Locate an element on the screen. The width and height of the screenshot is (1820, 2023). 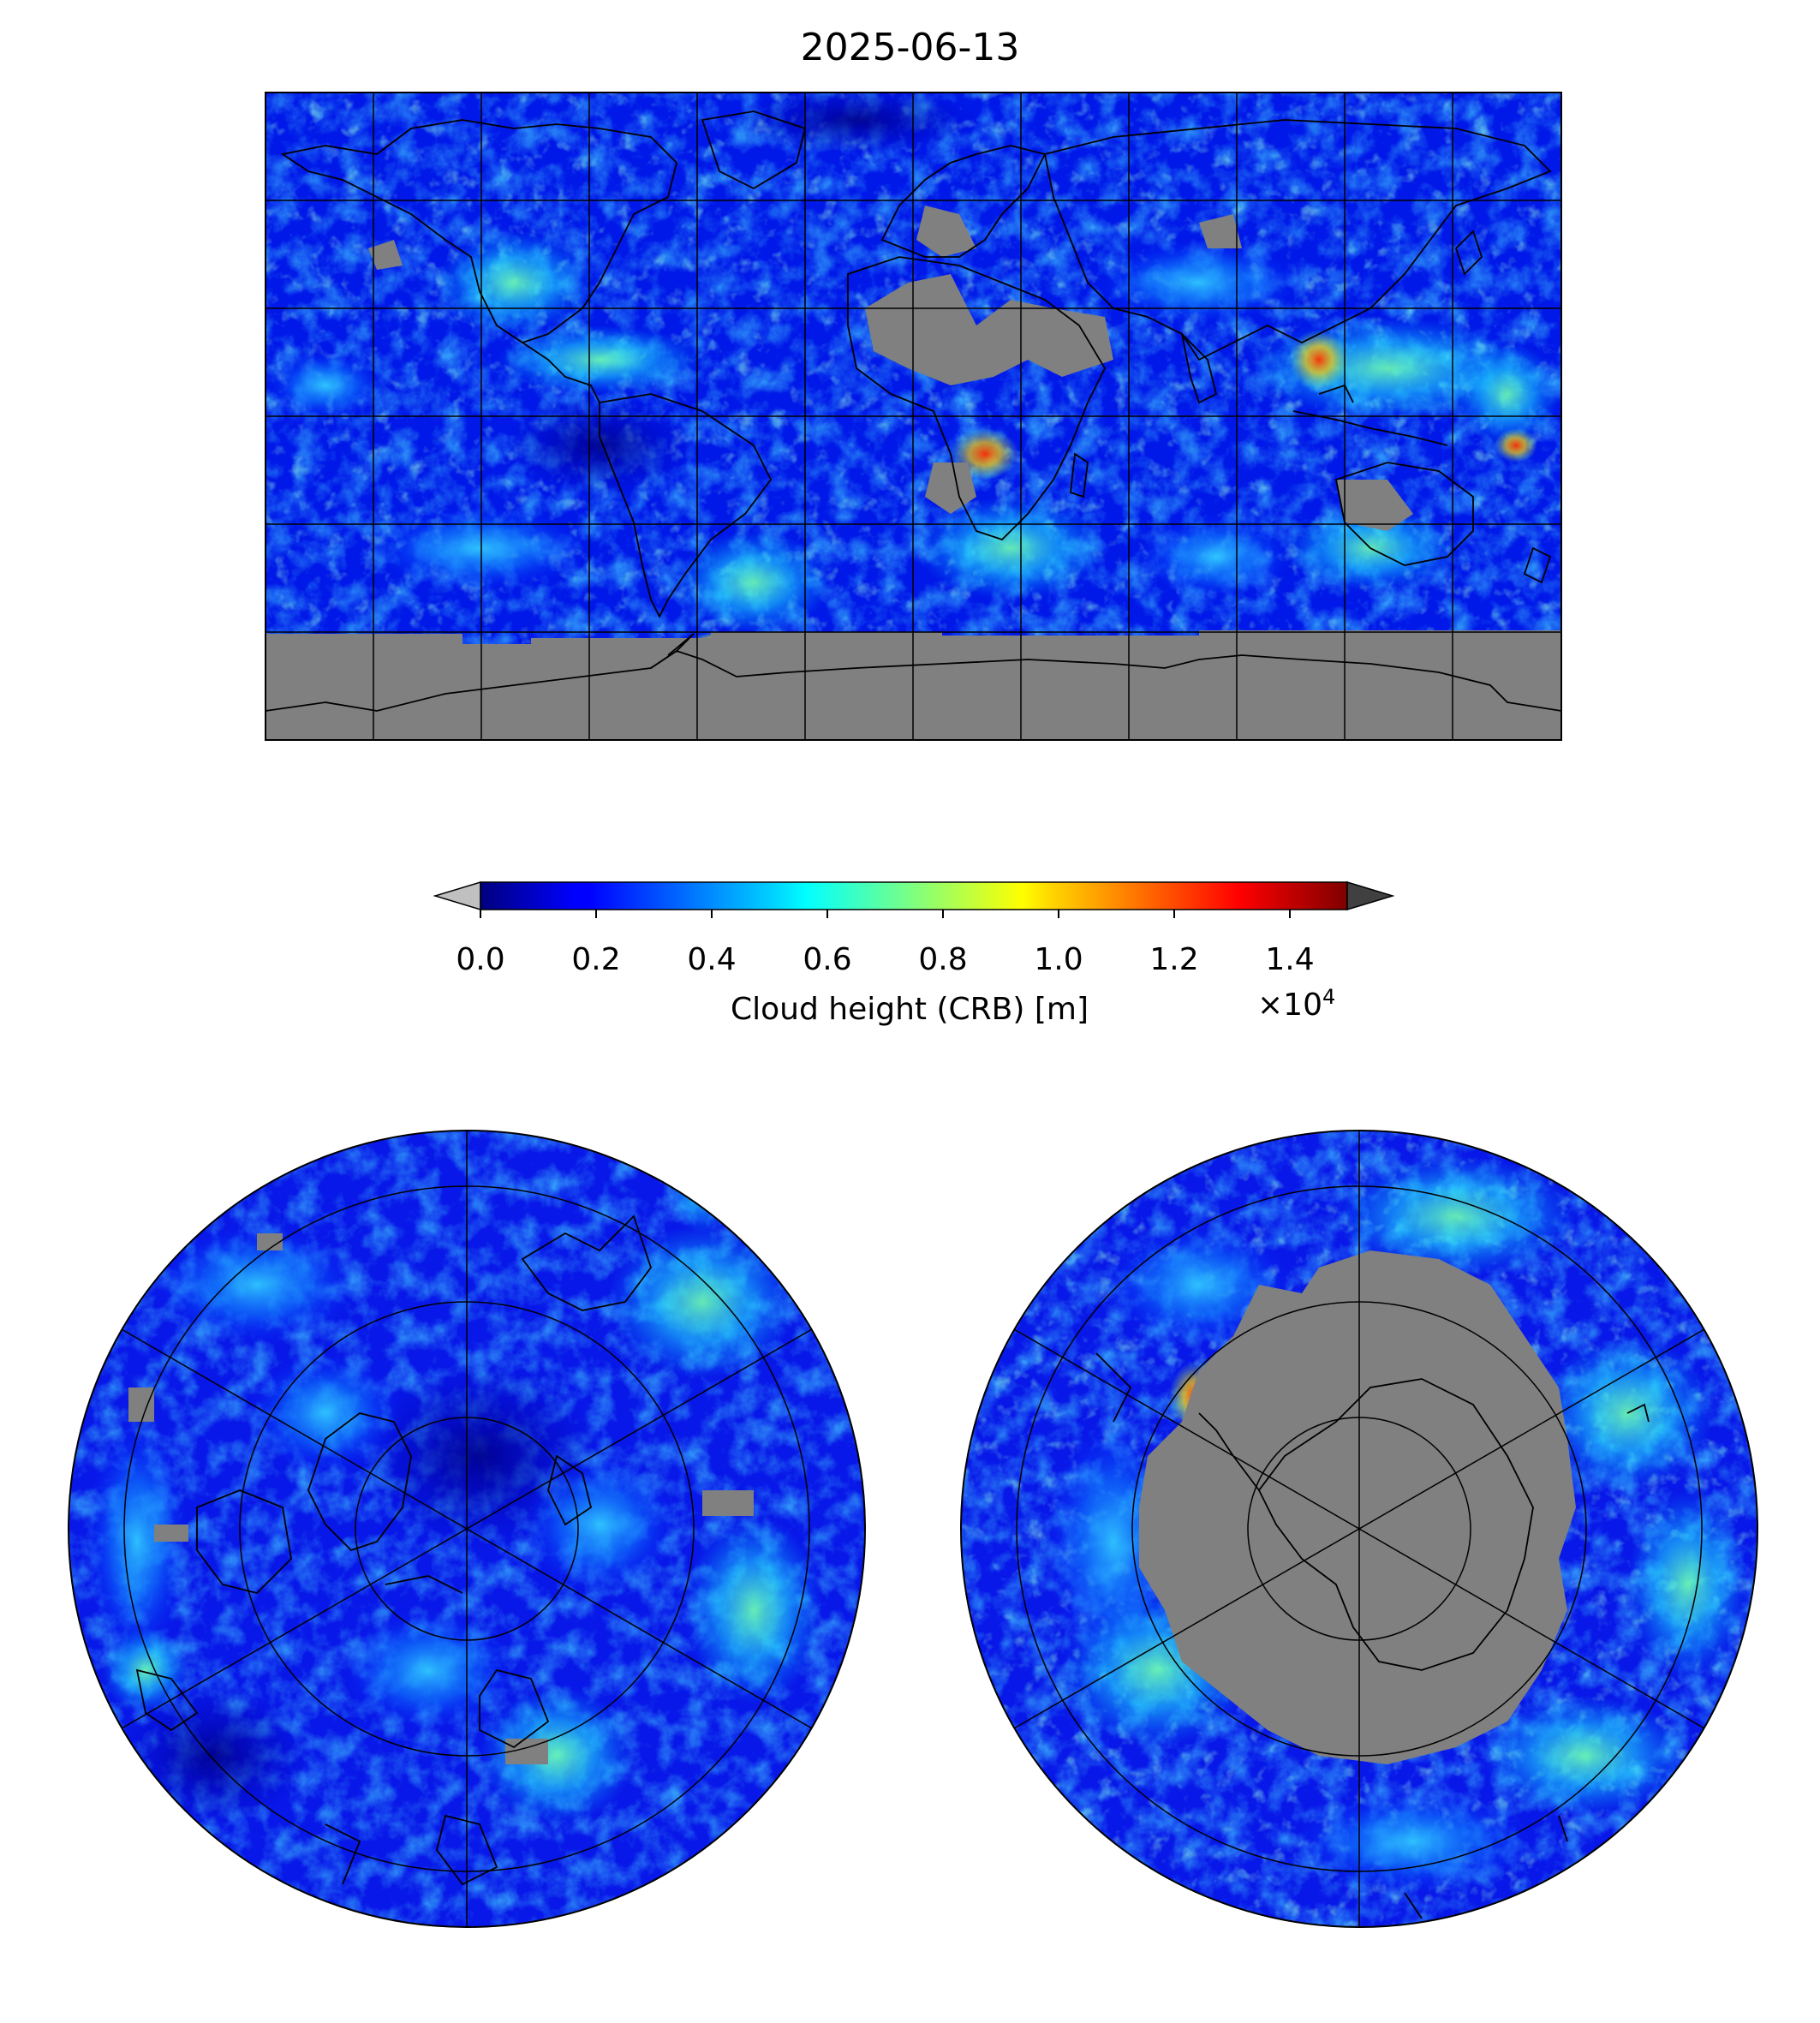
colorbar-label: Cloud height (CRB) [m] is located at coordinates (909, 1009).